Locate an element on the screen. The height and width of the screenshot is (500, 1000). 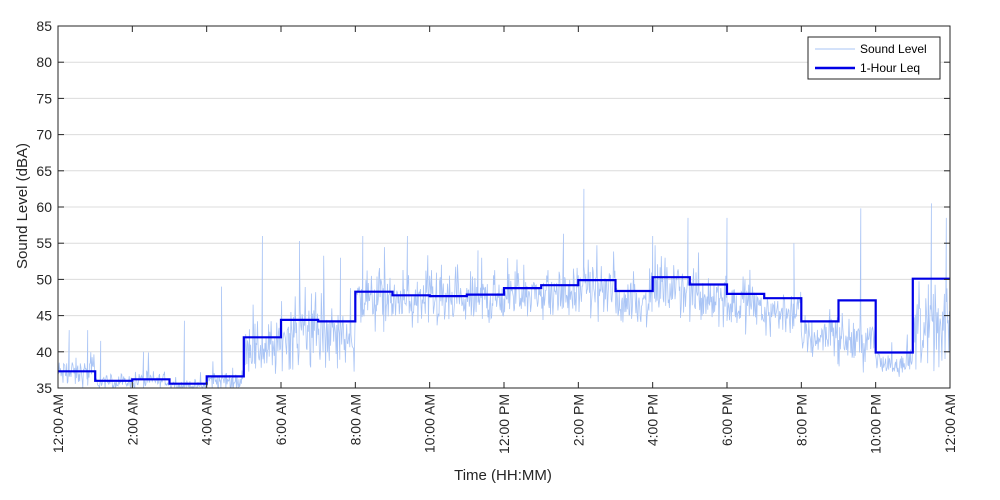
x-tick-label: 10:00 PM is located at coordinates (876, 424).